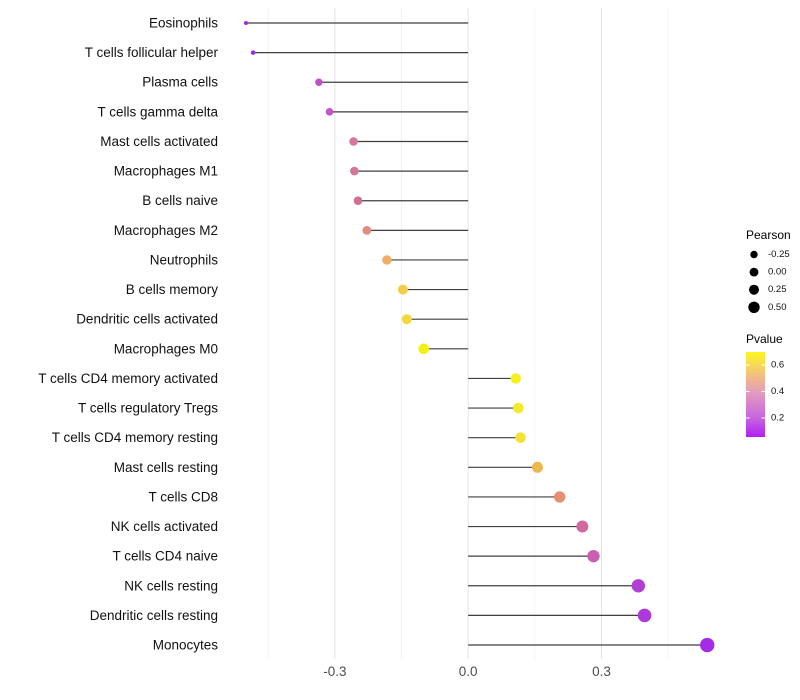 The width and height of the screenshot is (800, 700). What do you see at coordinates (329, 112) in the screenshot?
I see `data-point-t-cells-gamma-delta` at bounding box center [329, 112].